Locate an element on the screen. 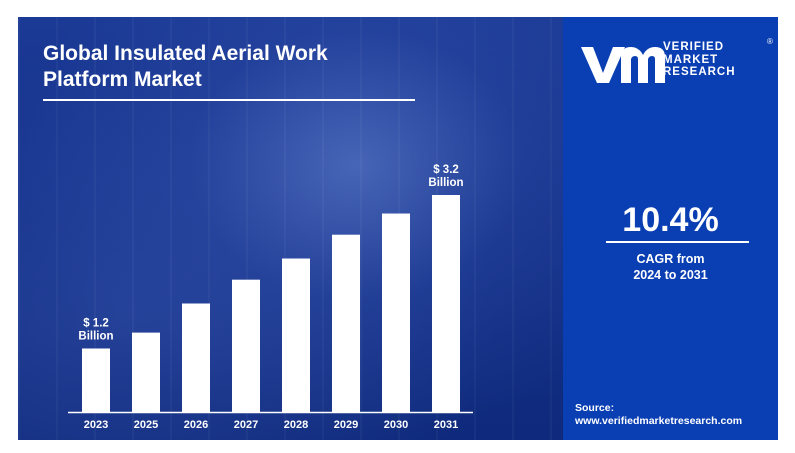  source-label: Source: is located at coordinates (595, 408).